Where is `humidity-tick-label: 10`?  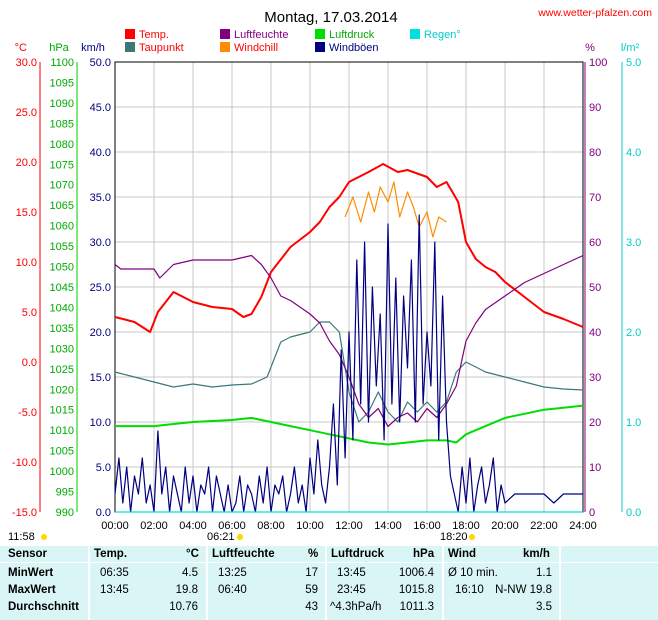 humidity-tick-label: 10 is located at coordinates (595, 468).